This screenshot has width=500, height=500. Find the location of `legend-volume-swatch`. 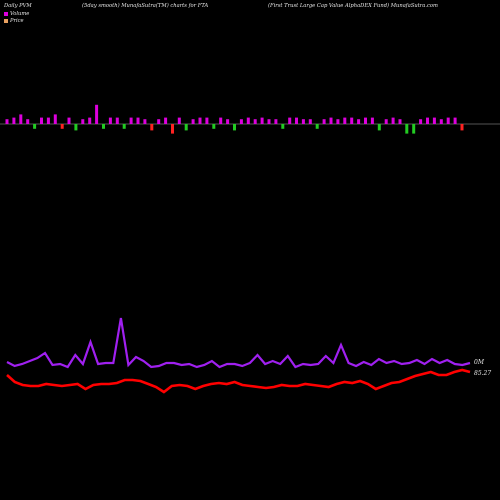

legend-volume-swatch is located at coordinates (6, 13).